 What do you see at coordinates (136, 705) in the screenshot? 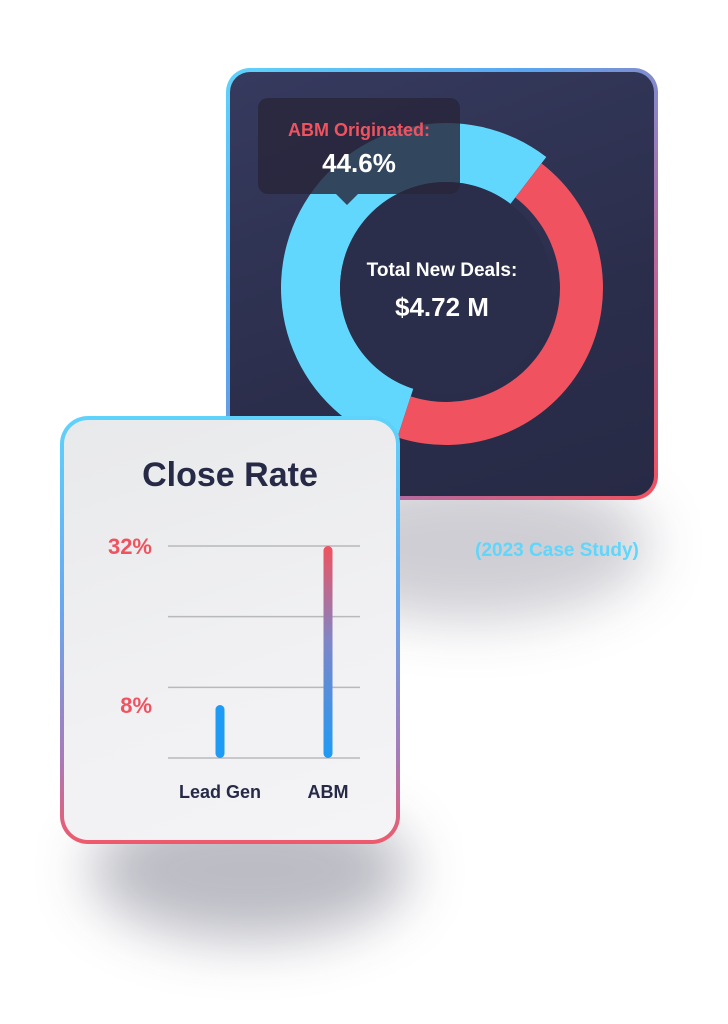
I see `y-tick-label: 8%` at bounding box center [136, 705].